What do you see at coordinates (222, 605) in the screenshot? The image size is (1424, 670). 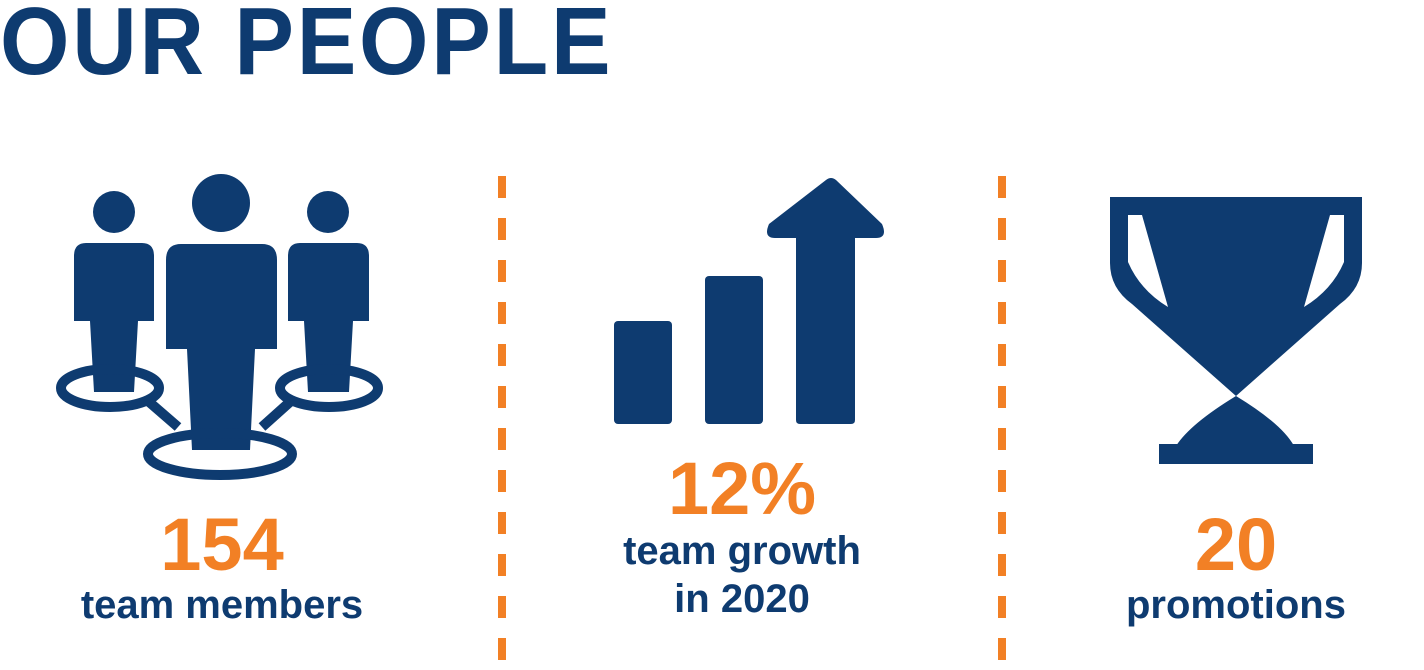 I see `team-members-label: team members` at bounding box center [222, 605].